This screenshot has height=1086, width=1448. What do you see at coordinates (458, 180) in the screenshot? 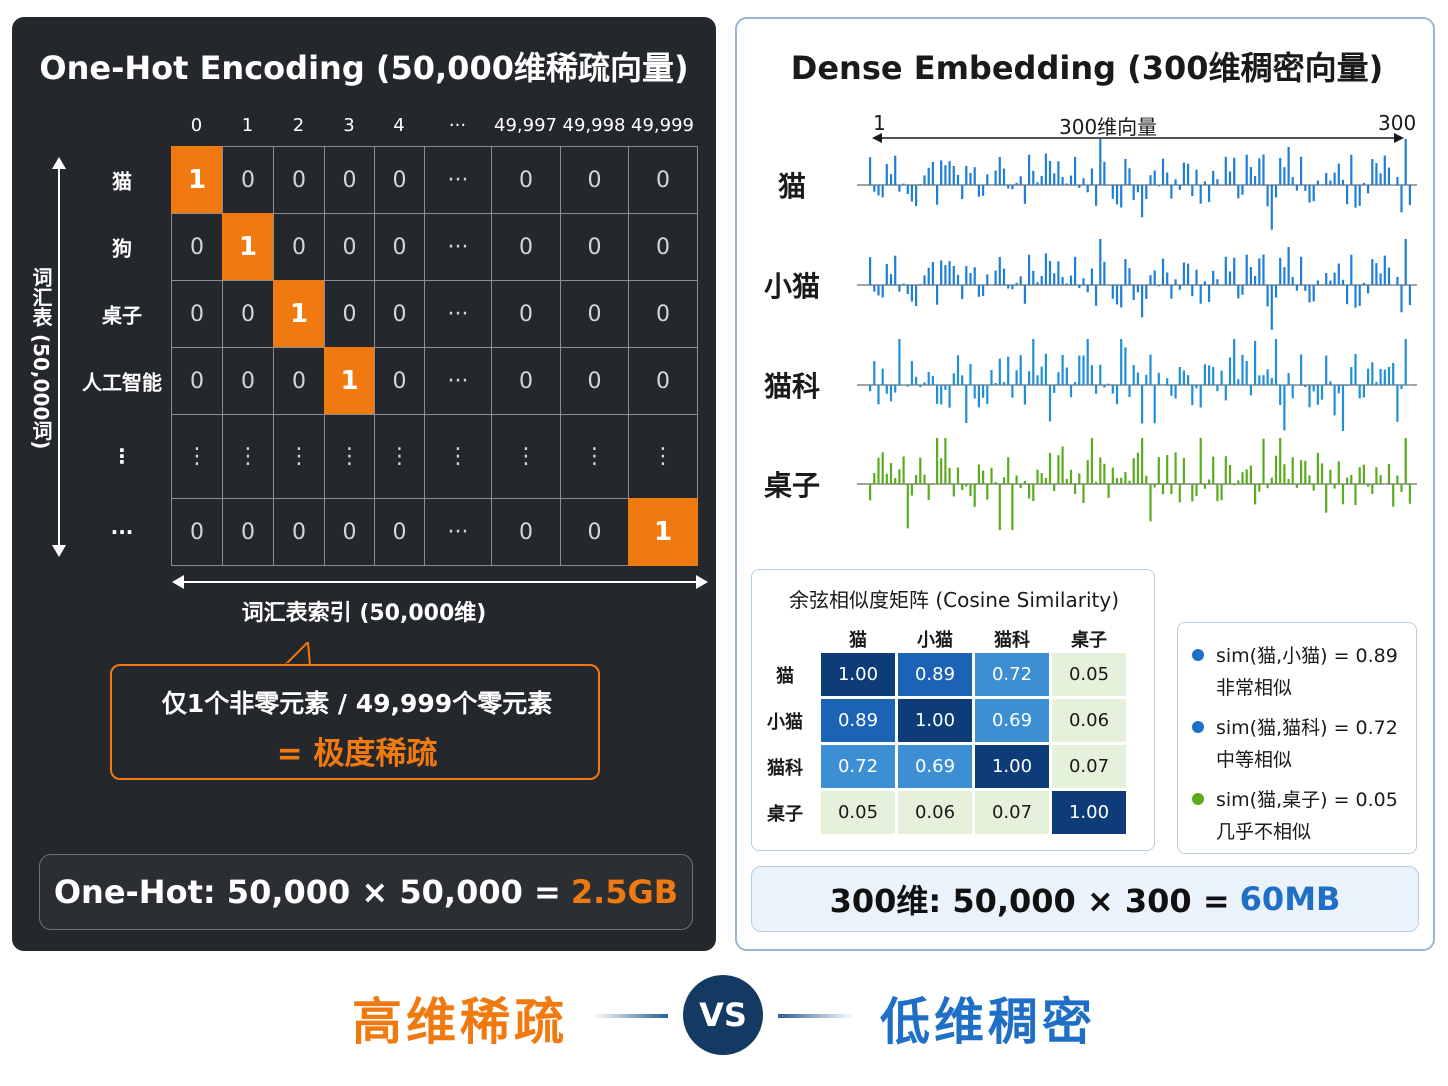
I see `matrix-cell: ···` at bounding box center [458, 180].